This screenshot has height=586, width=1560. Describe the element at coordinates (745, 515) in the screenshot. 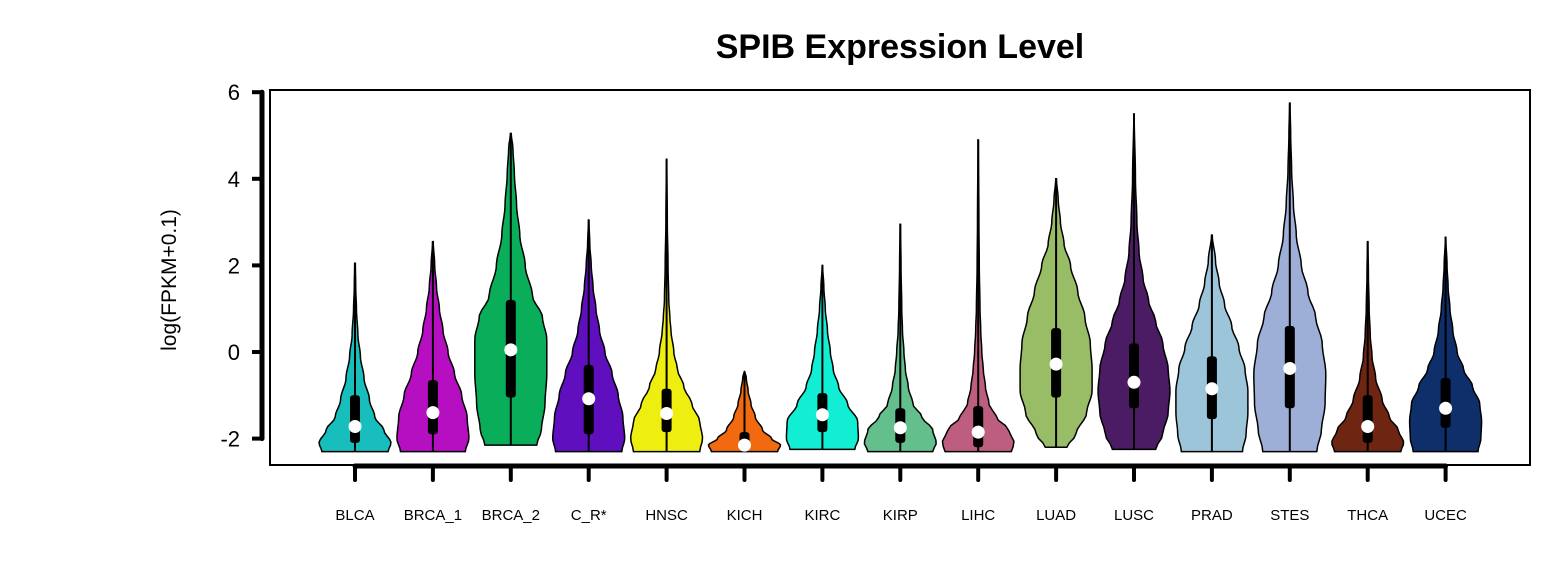

I see `x-tick-label: KICH` at that location.